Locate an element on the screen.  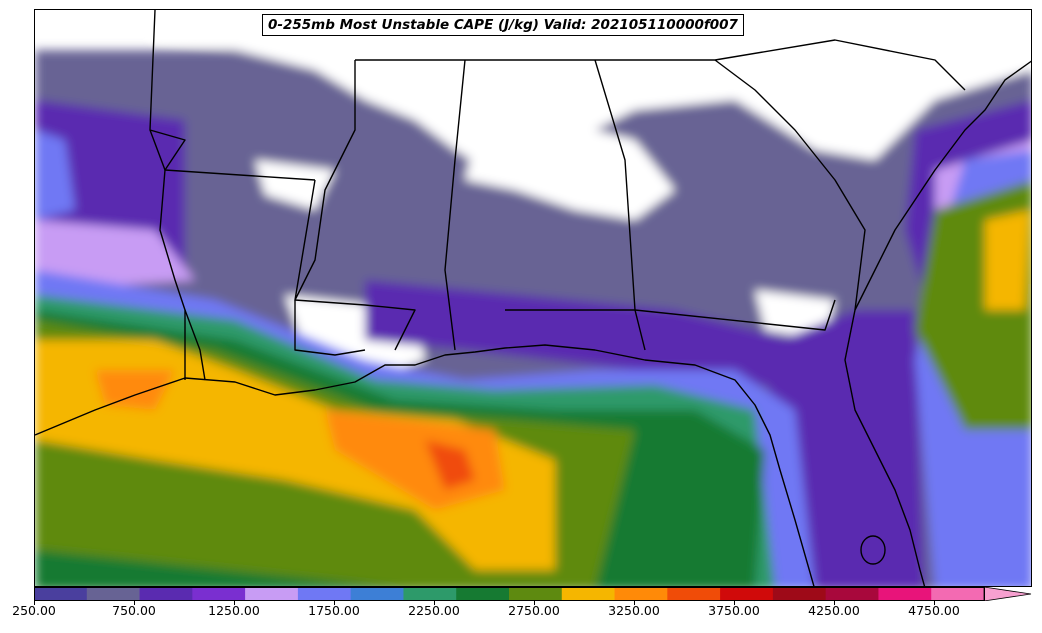
colorbar is located at coordinates (533, 594).